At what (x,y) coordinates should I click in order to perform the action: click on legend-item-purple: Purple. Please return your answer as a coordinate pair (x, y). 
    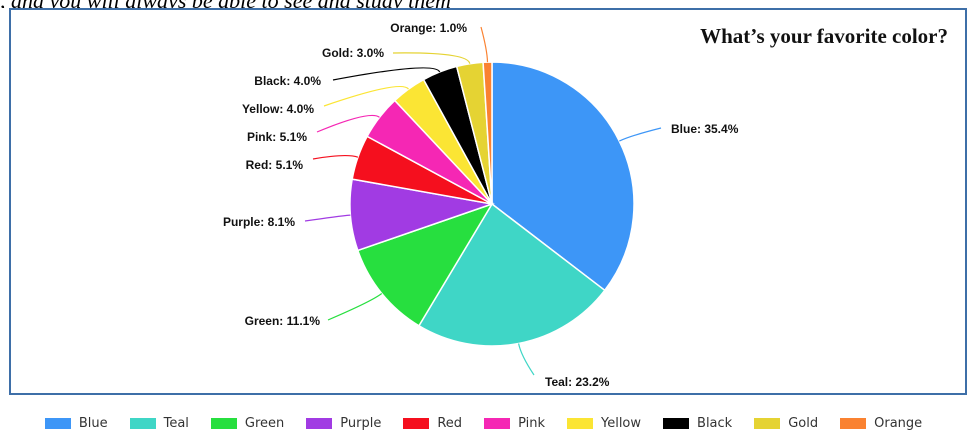
    Looking at the image, I should click on (343, 423).